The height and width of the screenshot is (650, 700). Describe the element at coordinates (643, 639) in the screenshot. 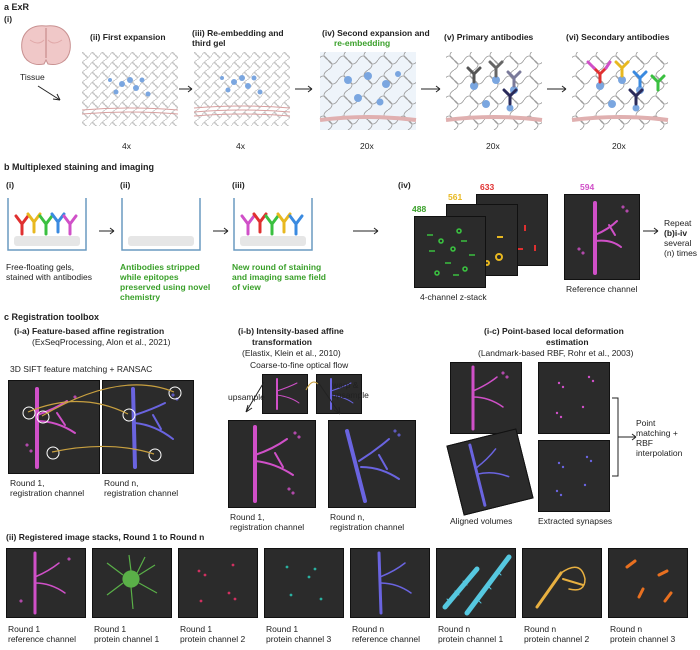

I see `stack-rn-p3-l2: protein channel 3` at that location.